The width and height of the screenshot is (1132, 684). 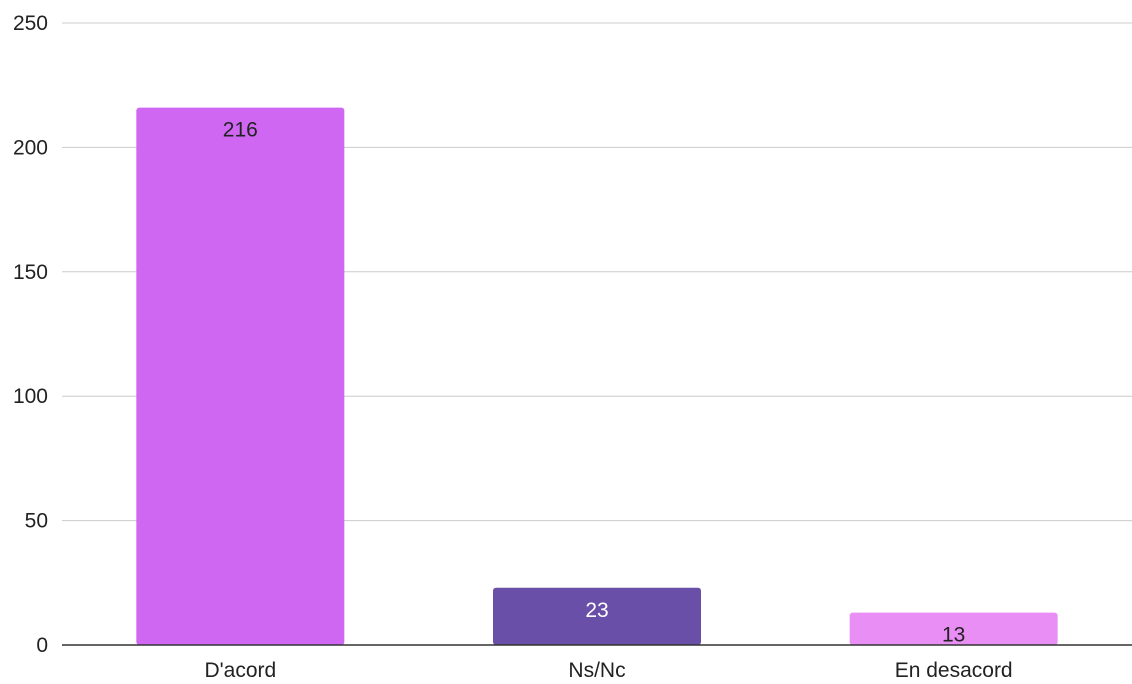 What do you see at coordinates (30, 396) in the screenshot?
I see `y-tick-label: 100` at bounding box center [30, 396].